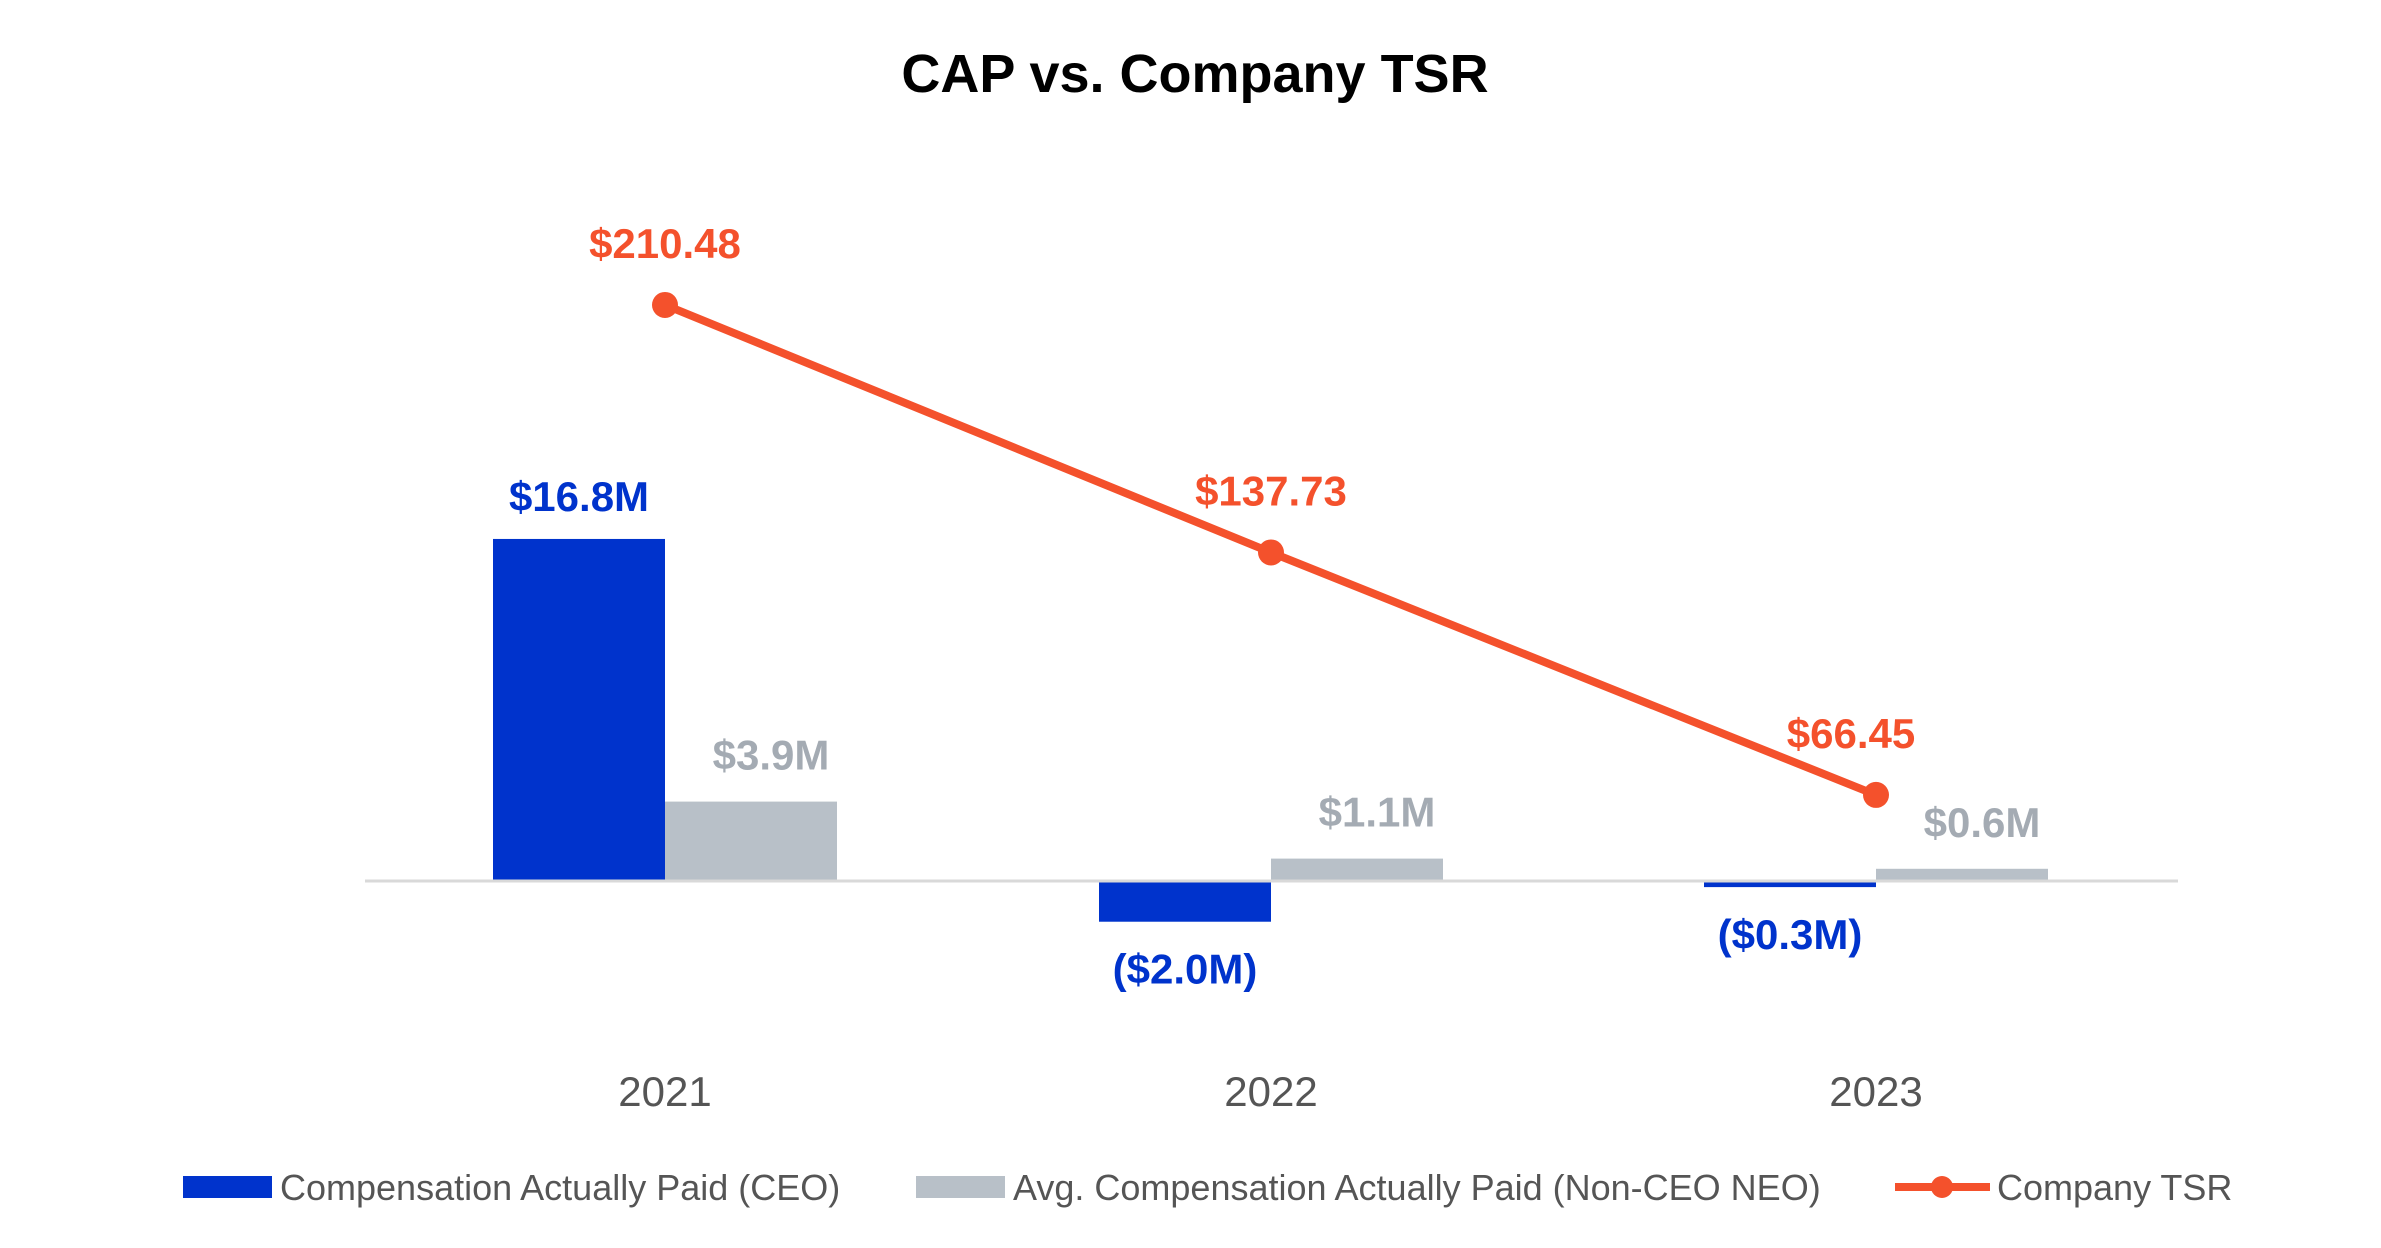  Describe the element at coordinates (560, 1187) in the screenshot. I see `legend-label-ceo: Compensation Actually Paid (CEO)` at that location.